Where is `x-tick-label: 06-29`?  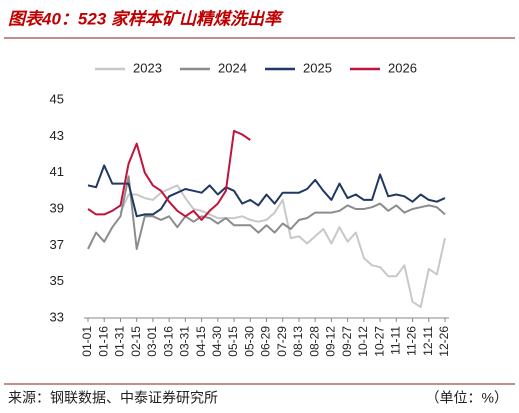 x-tick-label: 06-29 is located at coordinates (266, 341).